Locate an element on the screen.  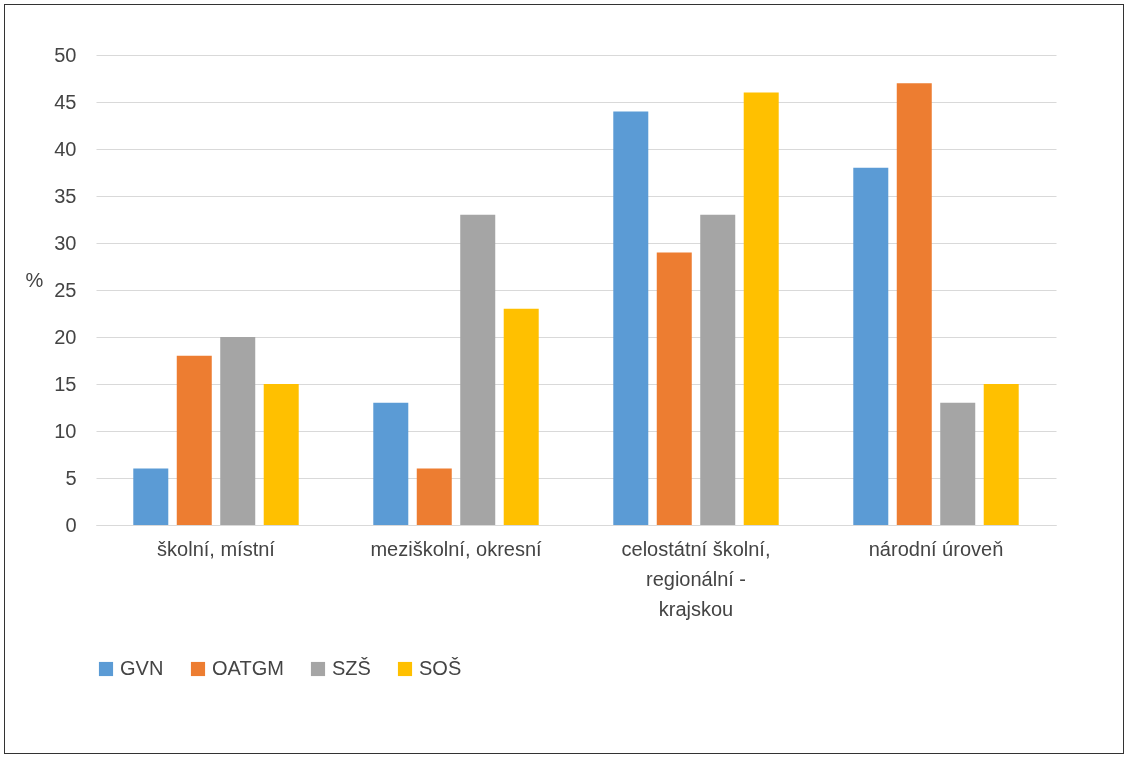
y-tick-label: 15 is located at coordinates (65, 383).